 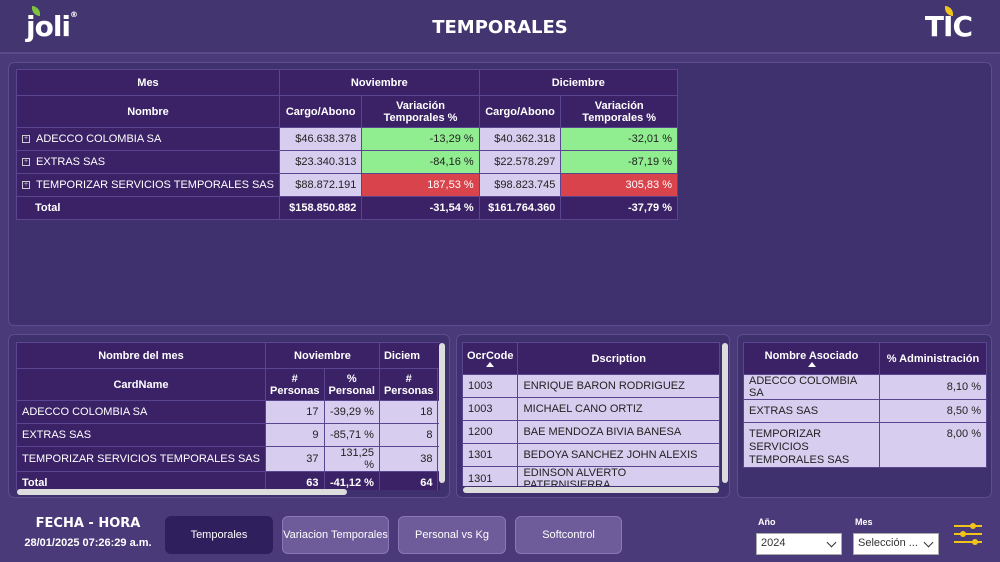 I want to click on cell-variacion: -84,16 %, so click(x=420, y=162).